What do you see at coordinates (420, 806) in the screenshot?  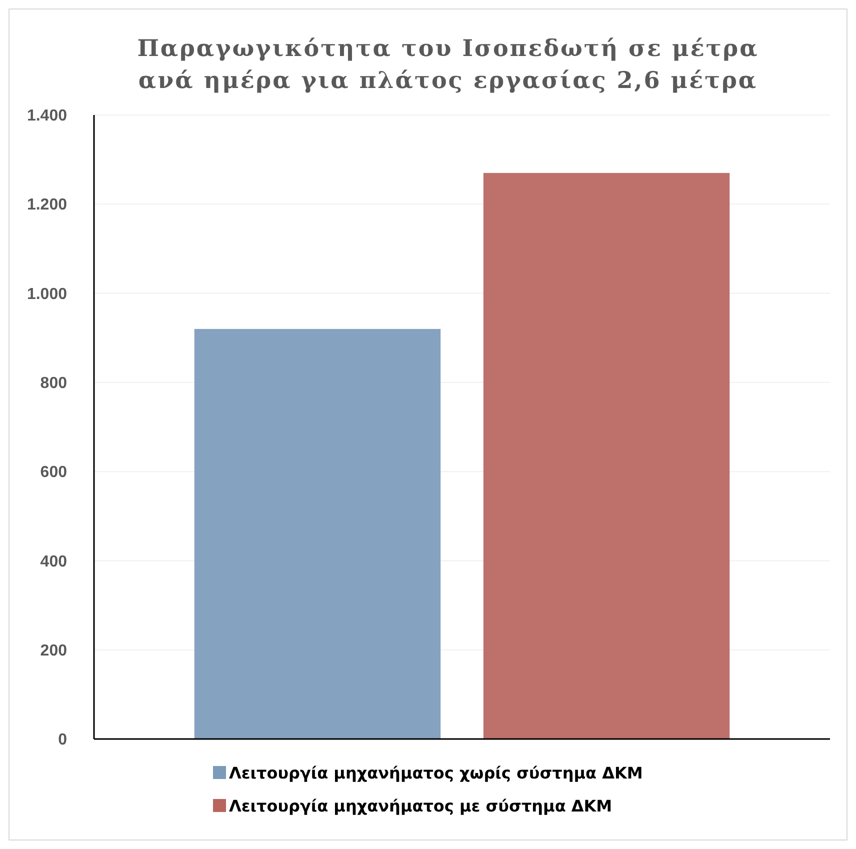 I see `legend-label: Λειτουργία μηχανήματος με σύστημα ΔΚΜ` at bounding box center [420, 806].